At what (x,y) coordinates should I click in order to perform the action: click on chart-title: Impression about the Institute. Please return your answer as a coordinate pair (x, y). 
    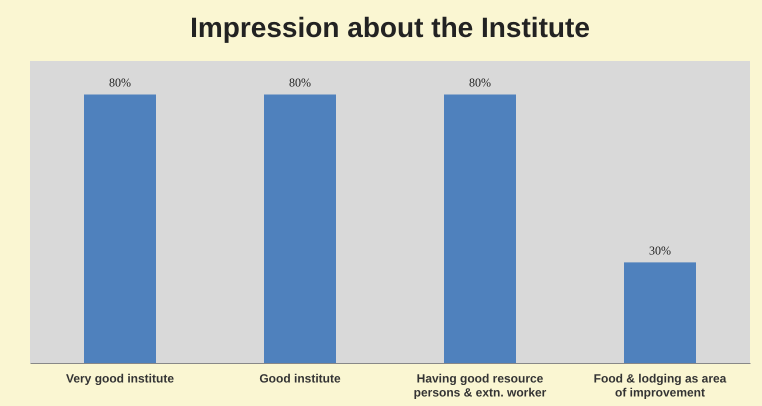
    Looking at the image, I should click on (390, 27).